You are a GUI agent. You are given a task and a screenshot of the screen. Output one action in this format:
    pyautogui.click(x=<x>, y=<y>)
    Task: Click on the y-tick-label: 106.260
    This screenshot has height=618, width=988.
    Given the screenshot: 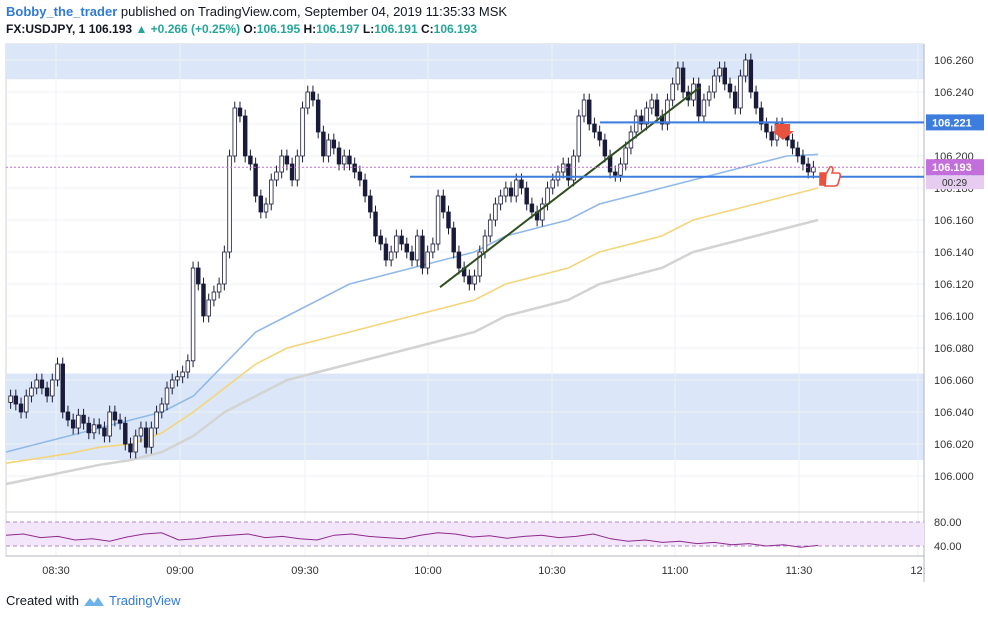 What is the action you would take?
    pyautogui.click(x=954, y=61)
    